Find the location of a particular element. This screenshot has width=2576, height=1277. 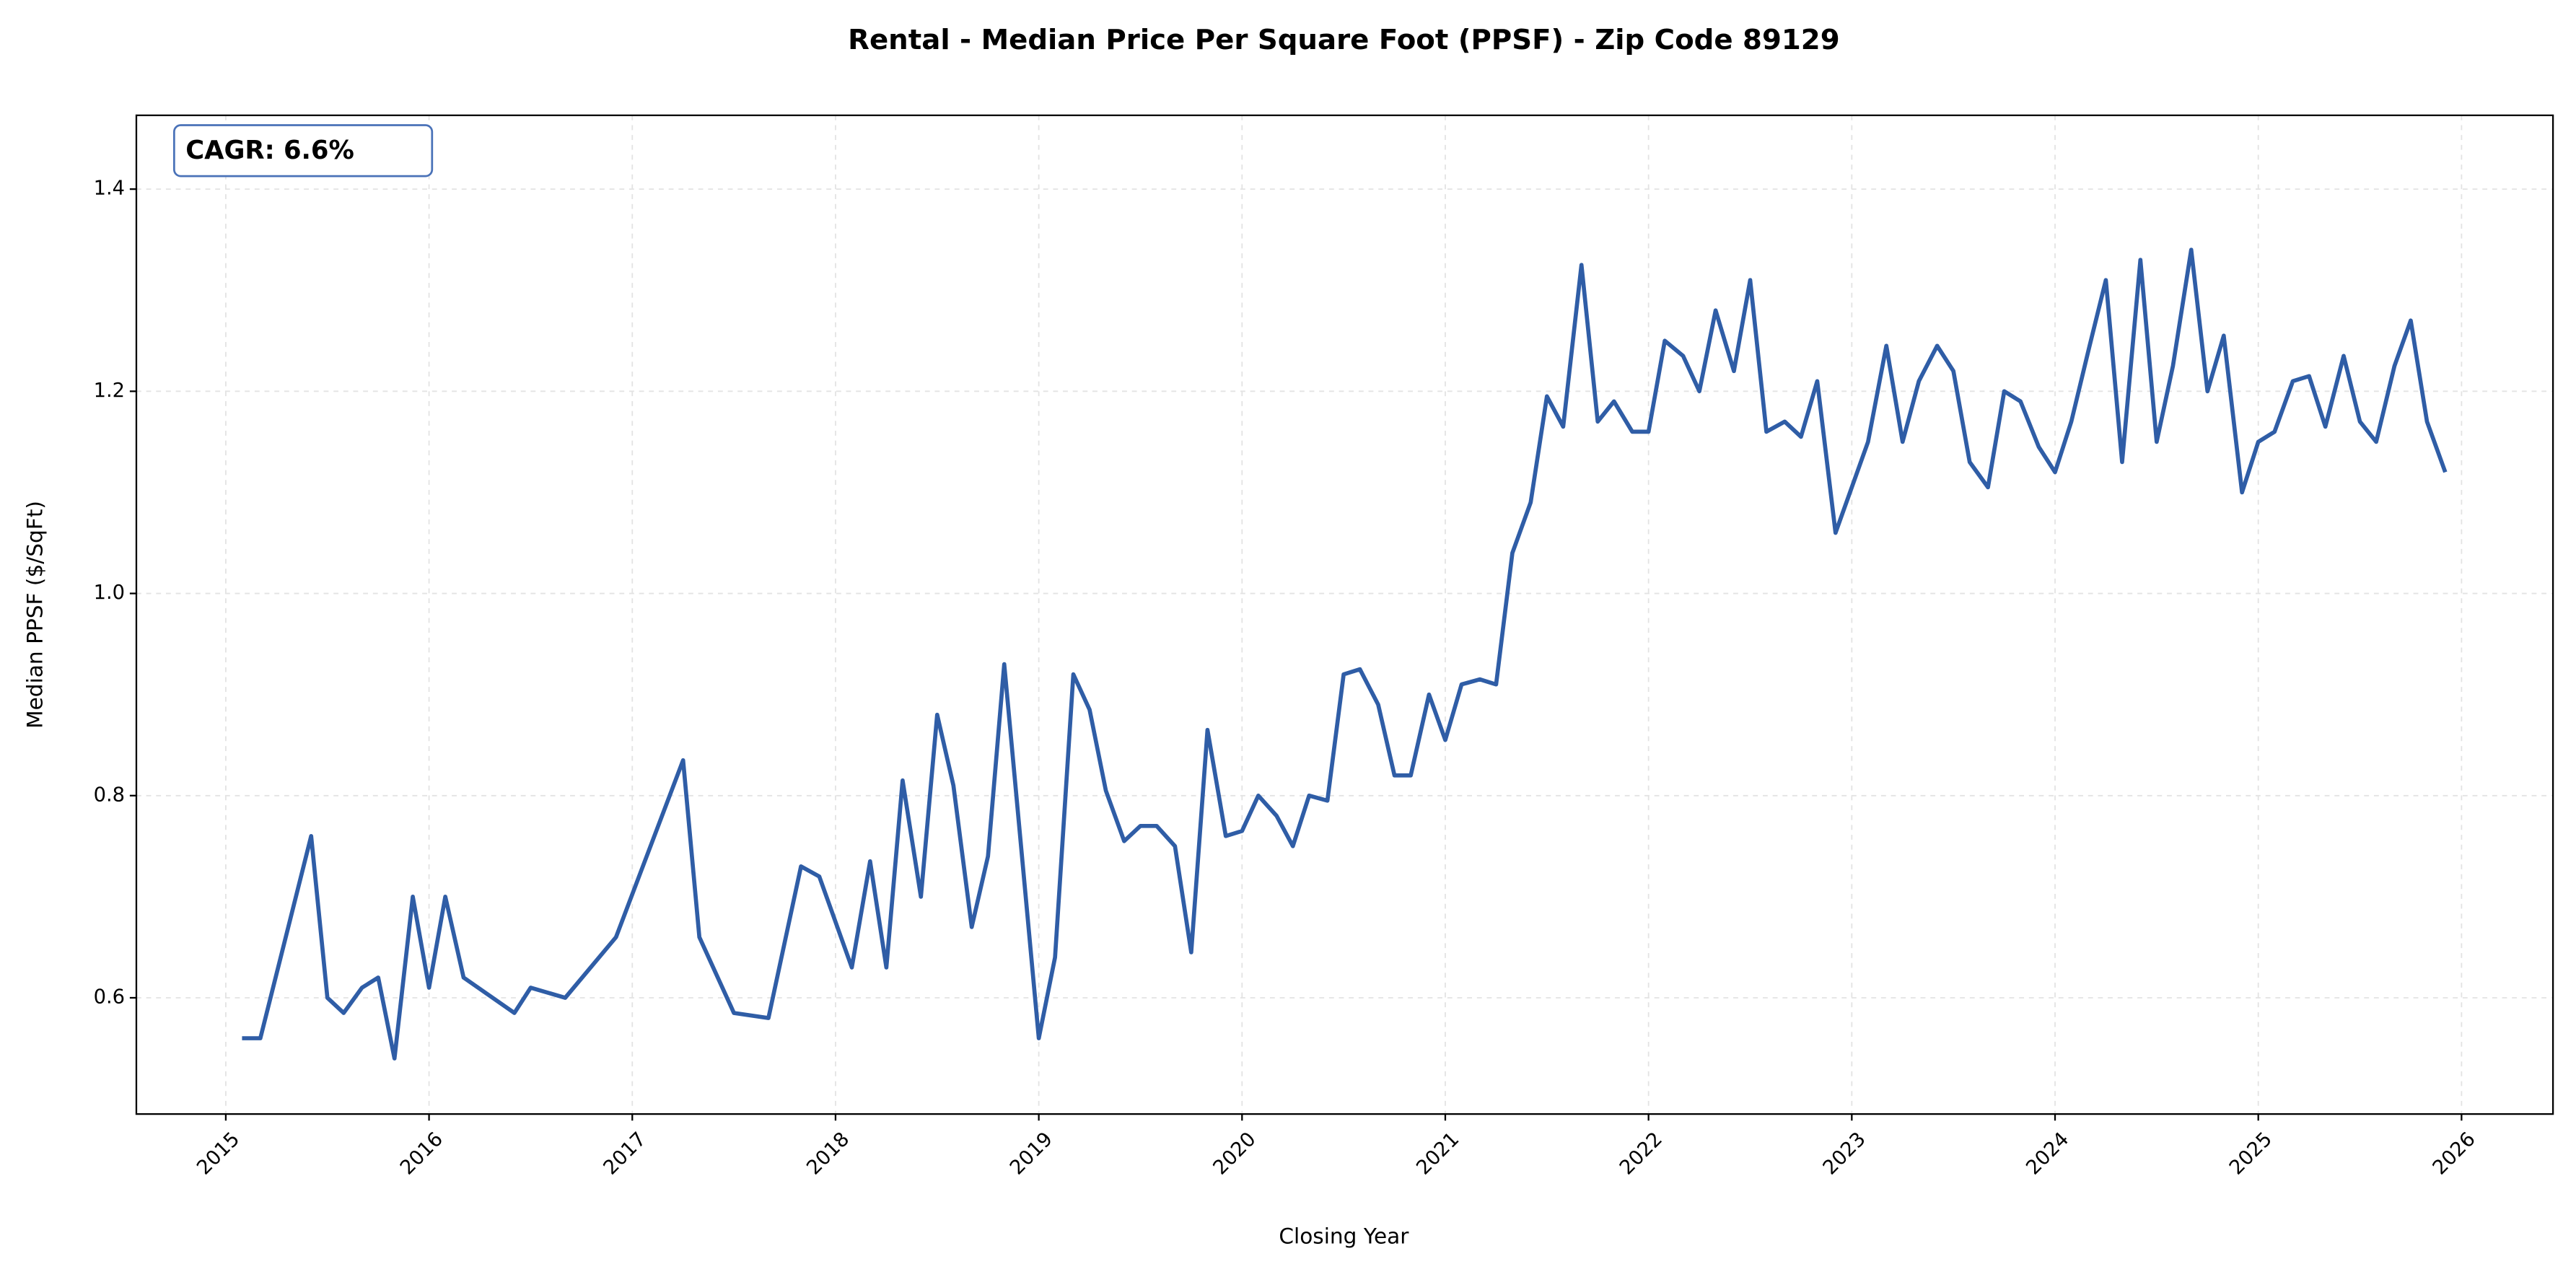

annotation-box is located at coordinates (303, 150).